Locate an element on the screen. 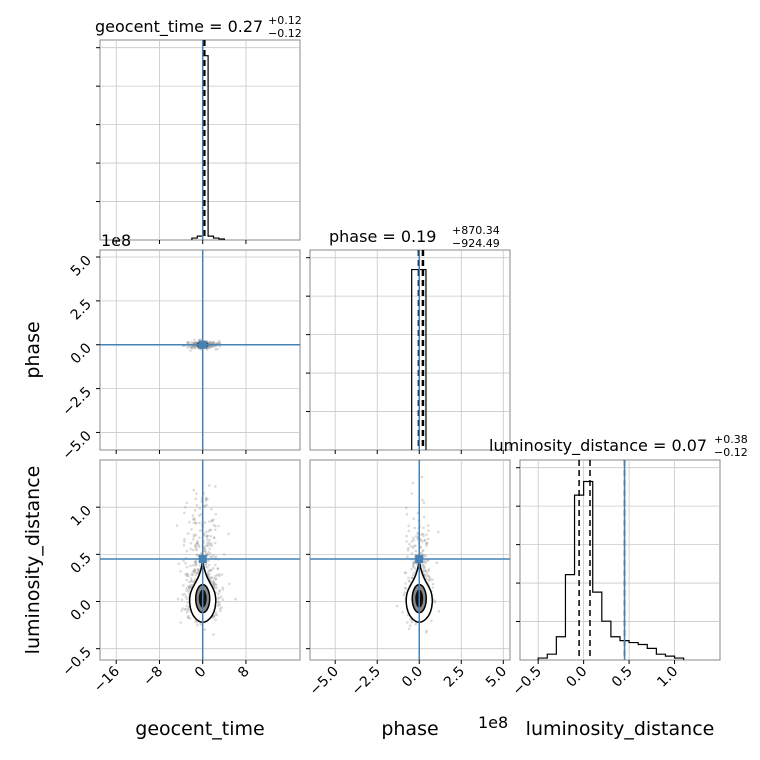  panel-frame-gp is located at coordinates (200, 350).